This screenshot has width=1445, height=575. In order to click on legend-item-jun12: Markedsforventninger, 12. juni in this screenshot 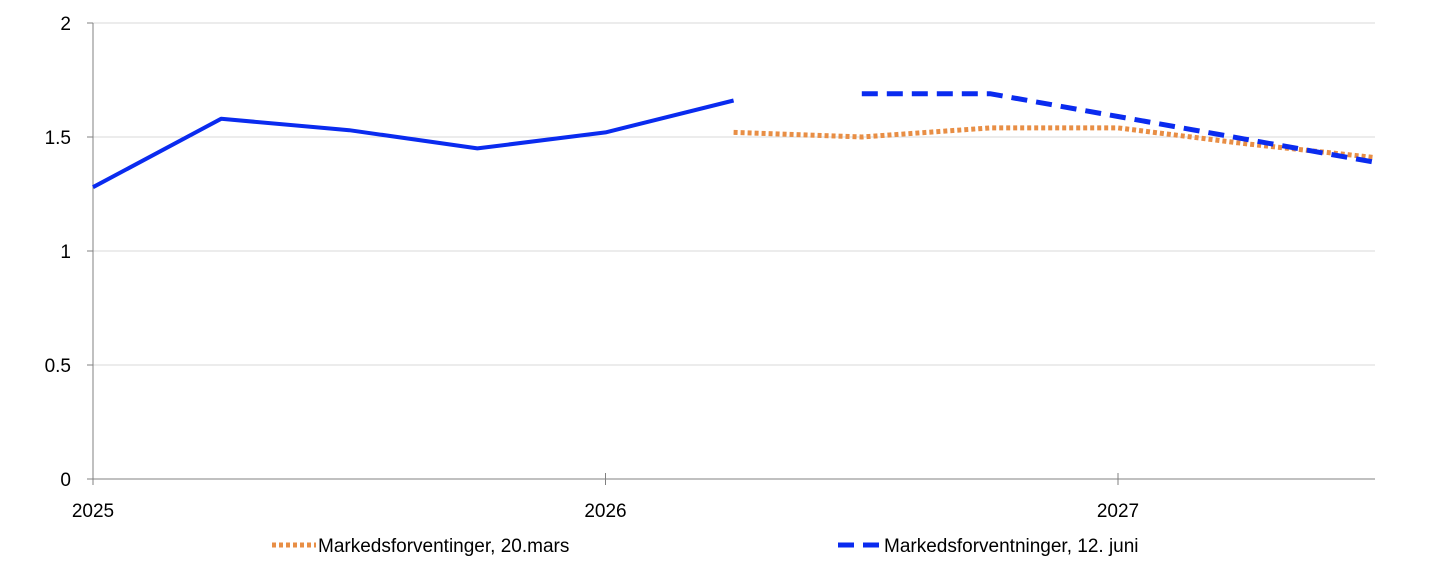, I will do `click(988, 546)`.